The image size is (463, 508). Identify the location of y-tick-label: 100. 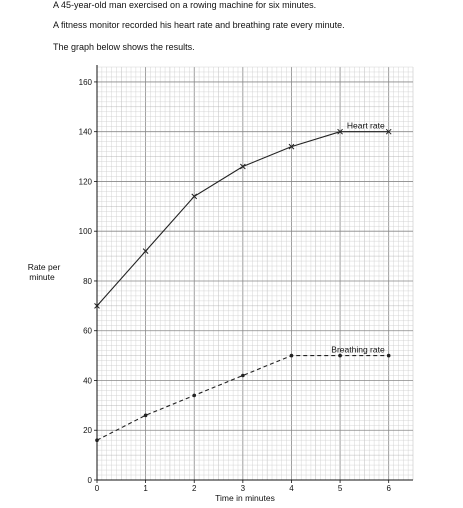
(86, 231).